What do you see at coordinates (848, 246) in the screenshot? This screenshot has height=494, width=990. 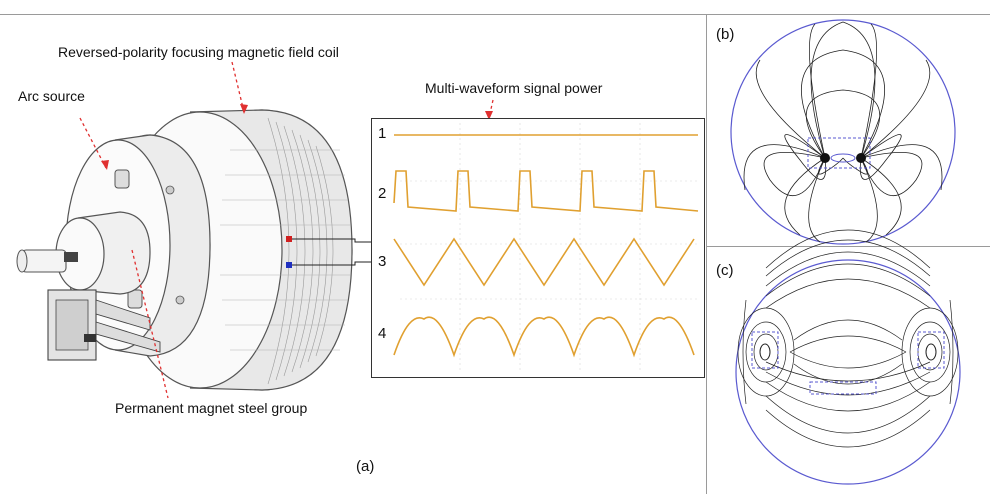 I see `panel-divider-horizontal` at bounding box center [848, 246].